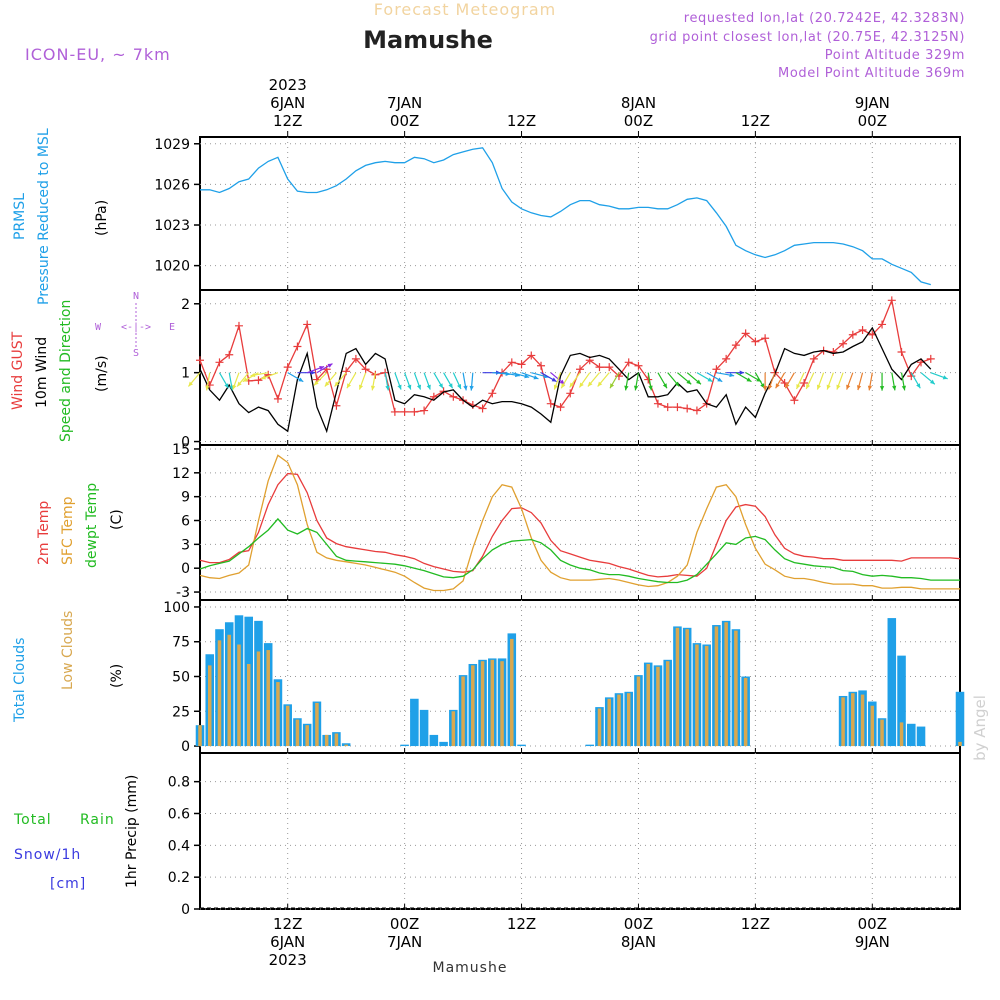  I want to click on y-tick-label: 25, so click(181, 712).